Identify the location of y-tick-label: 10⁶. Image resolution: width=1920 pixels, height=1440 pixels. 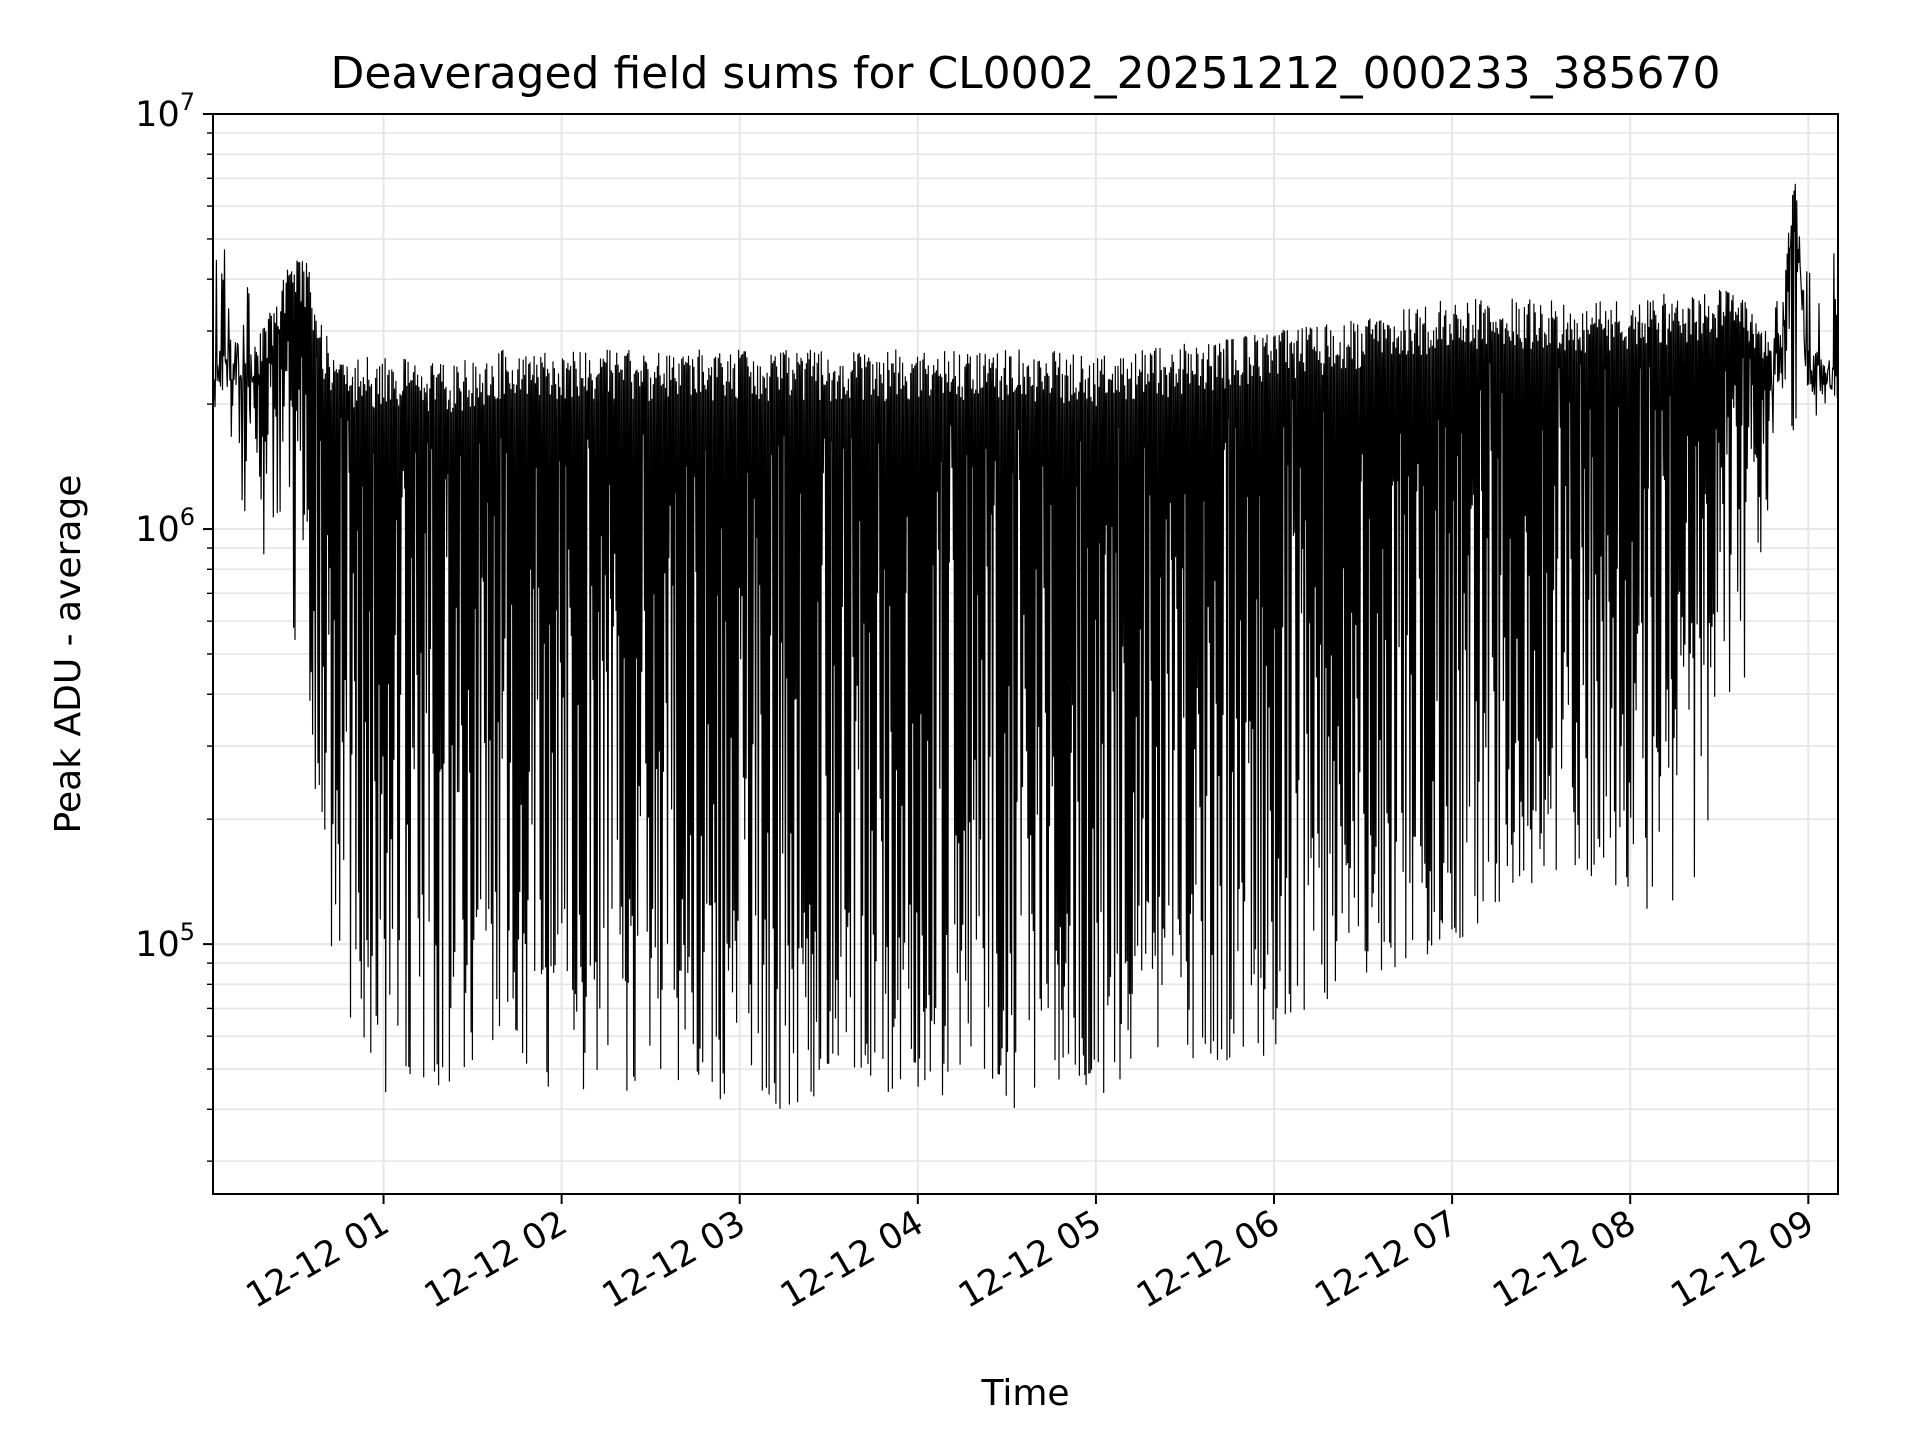
(165, 526).